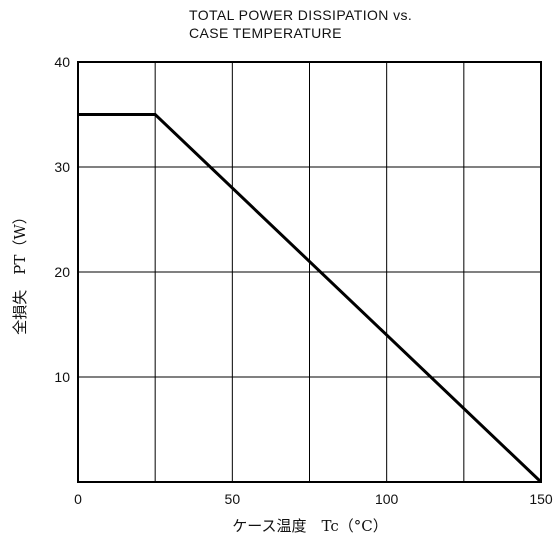 This screenshot has width=557, height=545. What do you see at coordinates (541, 499) in the screenshot?
I see `x-tick-label: 150` at bounding box center [541, 499].